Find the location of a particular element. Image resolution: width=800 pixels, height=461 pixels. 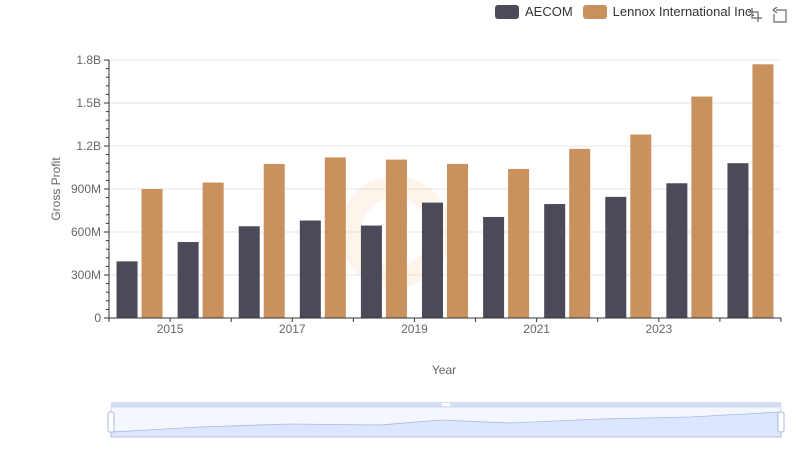

y-axis-title: Gross Profit is located at coordinates (56, 189).